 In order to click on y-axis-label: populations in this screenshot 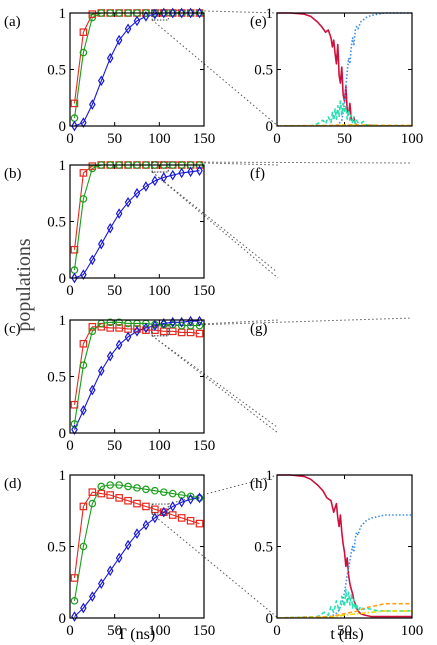, I will do `click(24, 285)`.